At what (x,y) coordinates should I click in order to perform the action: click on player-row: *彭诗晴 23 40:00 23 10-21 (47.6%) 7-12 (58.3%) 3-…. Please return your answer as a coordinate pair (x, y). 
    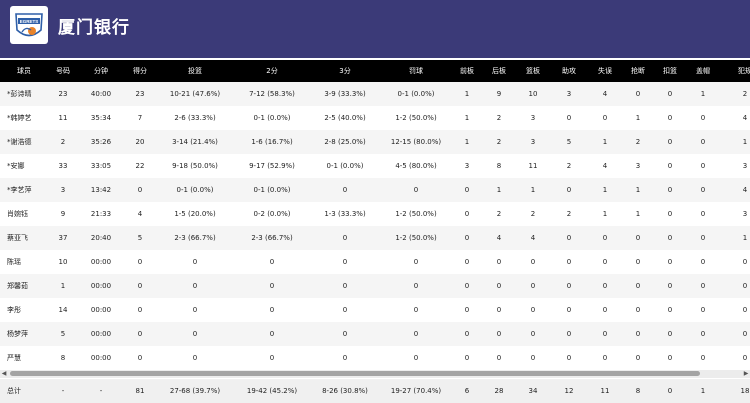
    Looking at the image, I should click on (375, 94).